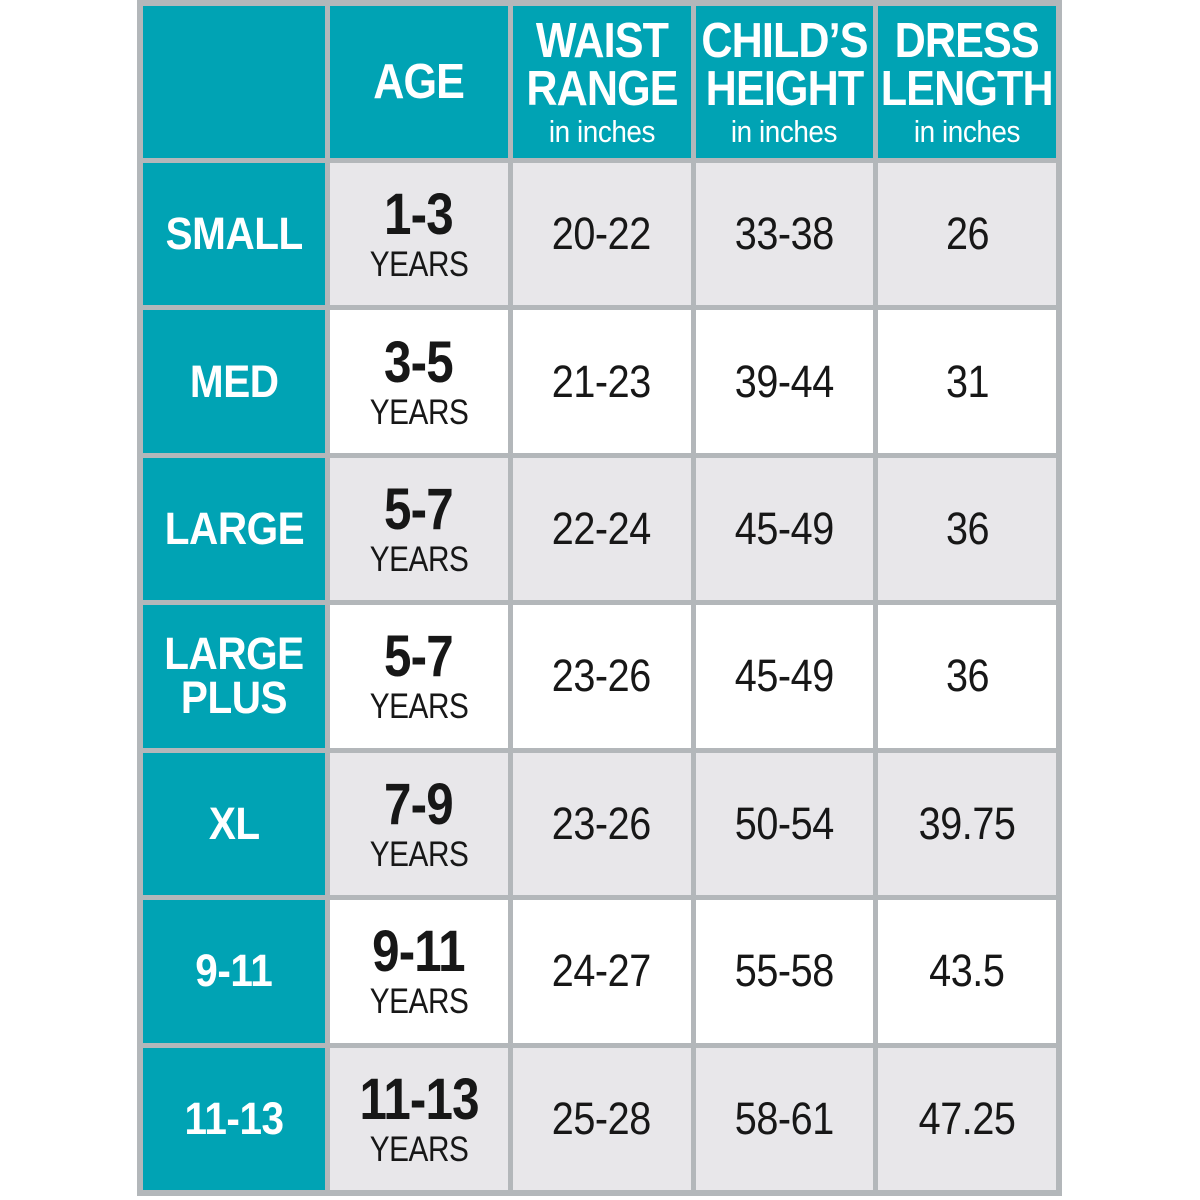 The width and height of the screenshot is (1200, 1200). I want to click on dress-length-cell: 26, so click(967, 234).